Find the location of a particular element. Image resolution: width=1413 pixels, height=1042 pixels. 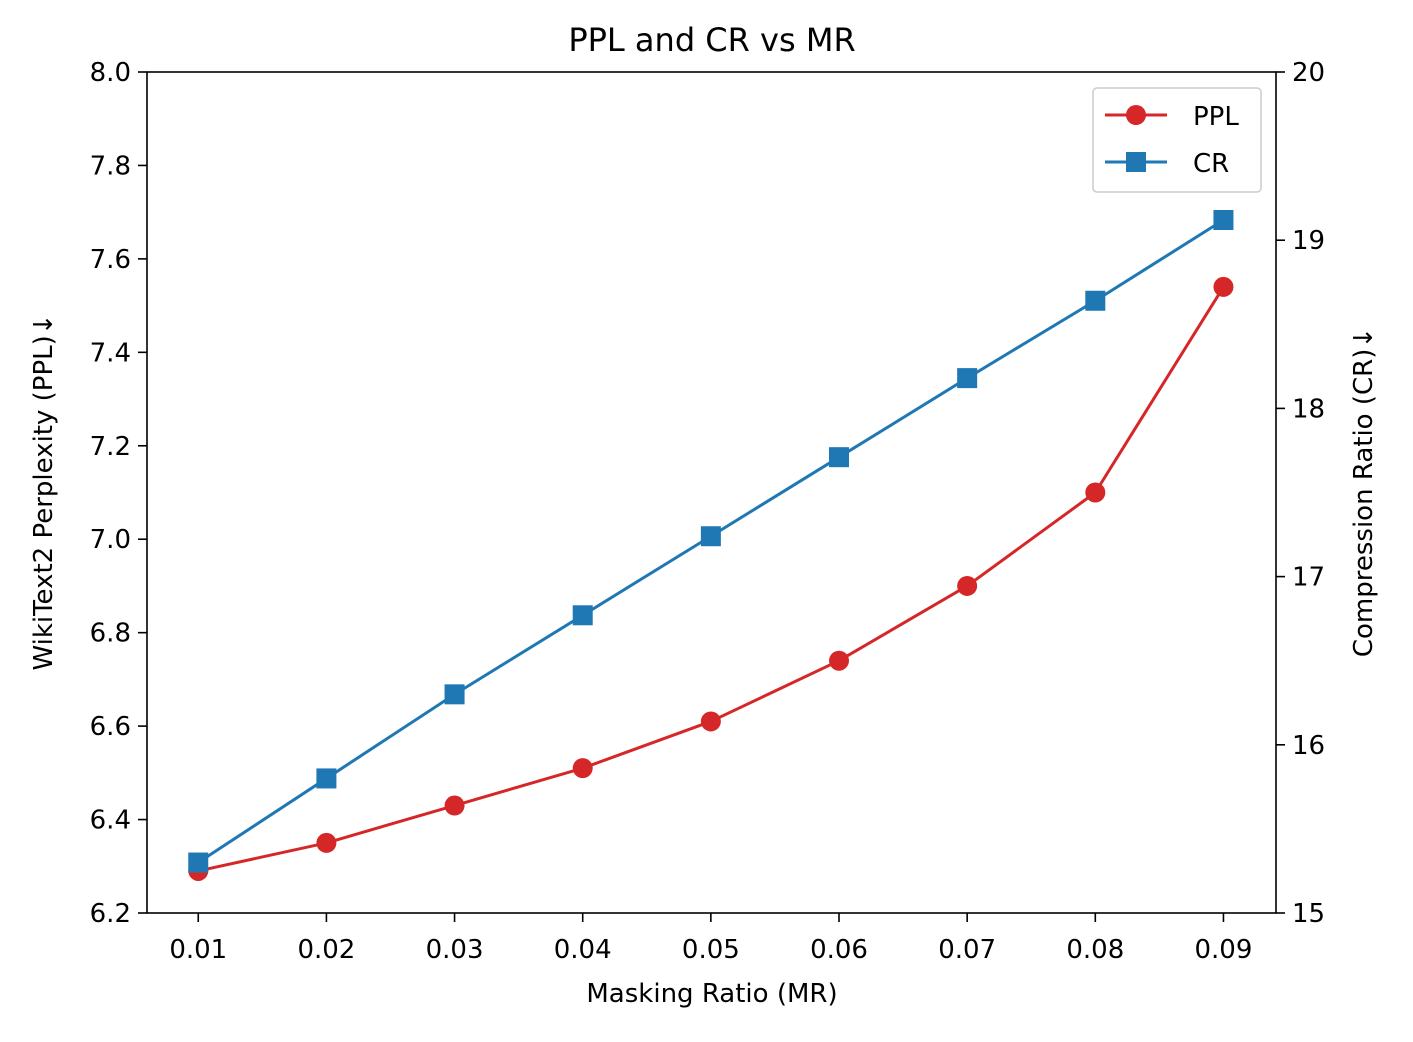

x-tick-label: 0.06 is located at coordinates (839, 950).